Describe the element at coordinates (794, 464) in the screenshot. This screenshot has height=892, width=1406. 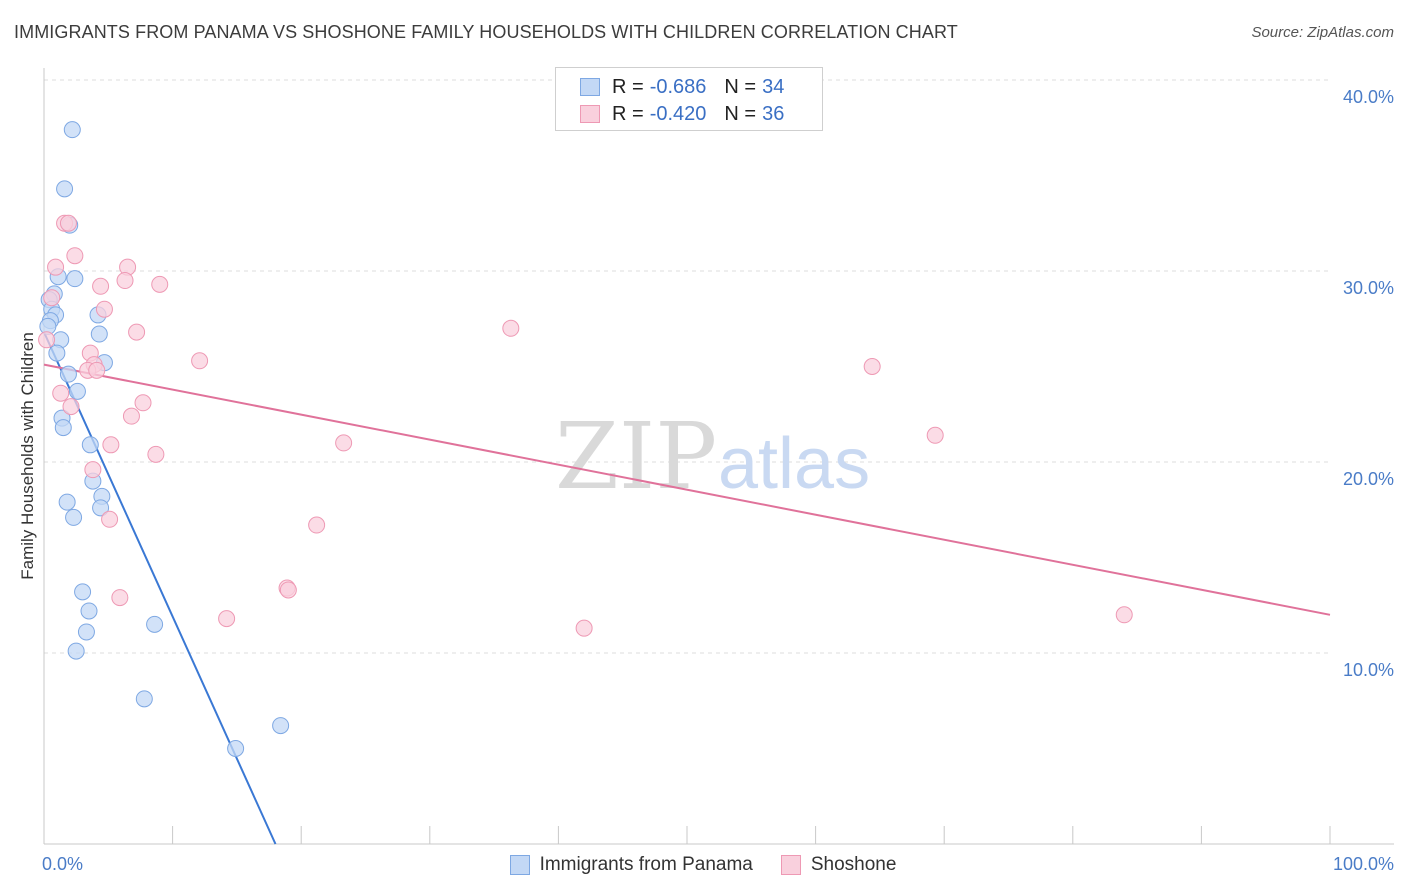
I see `watermark-atlas: atlas` at that location.